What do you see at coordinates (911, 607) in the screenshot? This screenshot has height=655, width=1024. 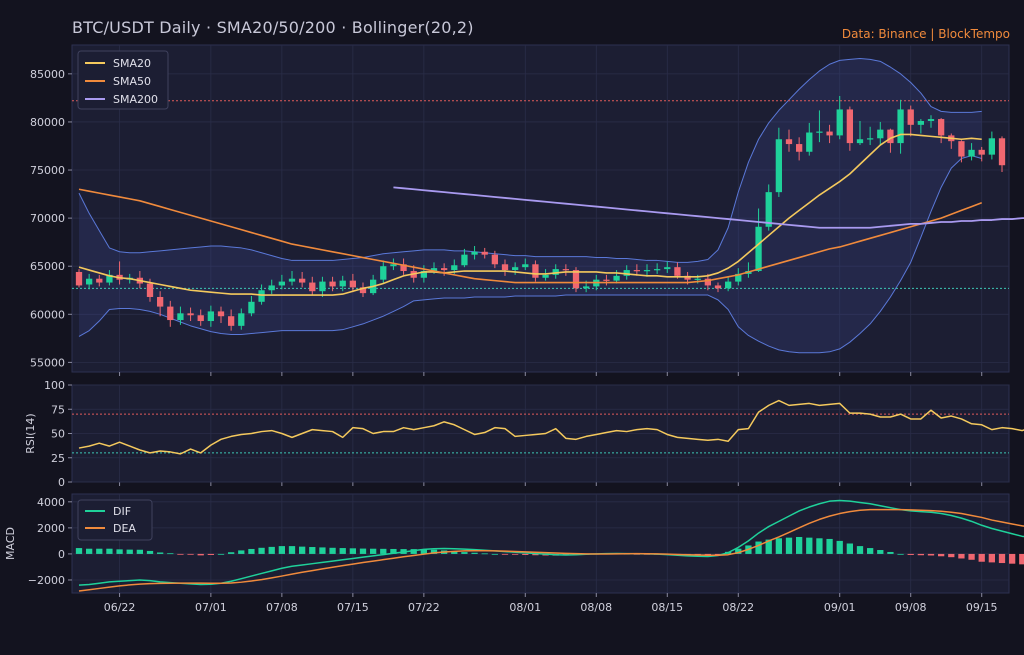 I see `x-tick-label: 09/08` at bounding box center [911, 607].